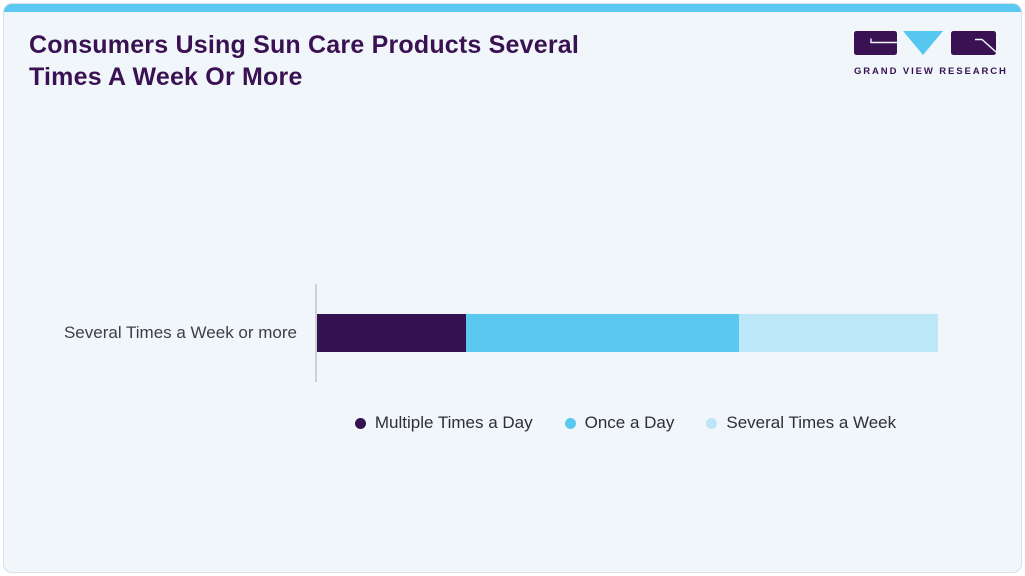 Image resolution: width=1025 pixels, height=576 pixels. I want to click on legend-label: Multiple Times a Day, so click(453, 422).